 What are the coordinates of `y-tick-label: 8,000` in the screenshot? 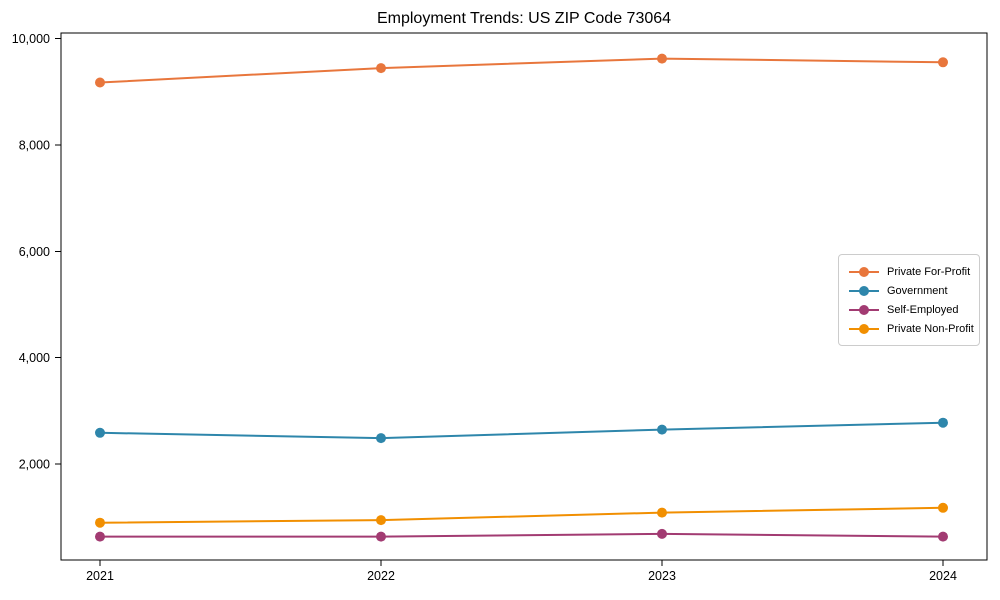 It's located at (34, 145).